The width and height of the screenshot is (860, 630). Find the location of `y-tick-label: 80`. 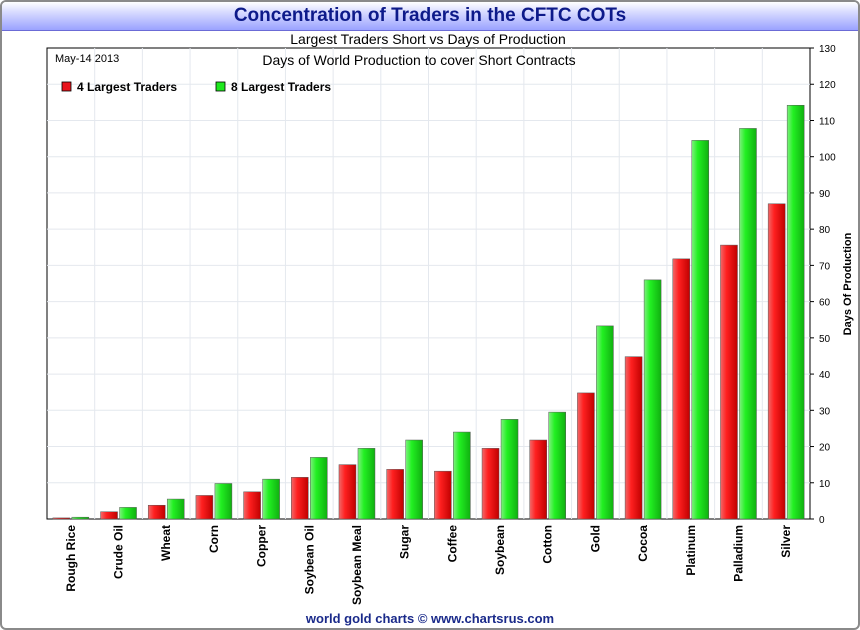

y-tick-label: 80 is located at coordinates (825, 230).